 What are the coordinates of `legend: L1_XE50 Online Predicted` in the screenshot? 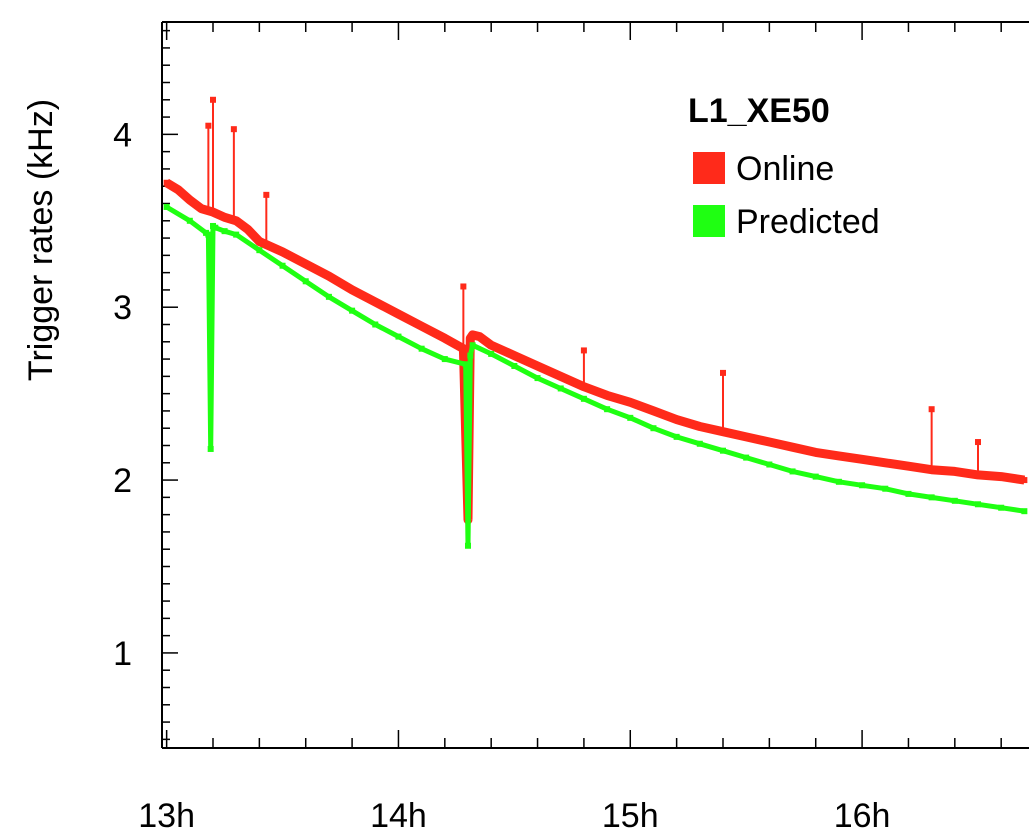 It's located at (784, 166).